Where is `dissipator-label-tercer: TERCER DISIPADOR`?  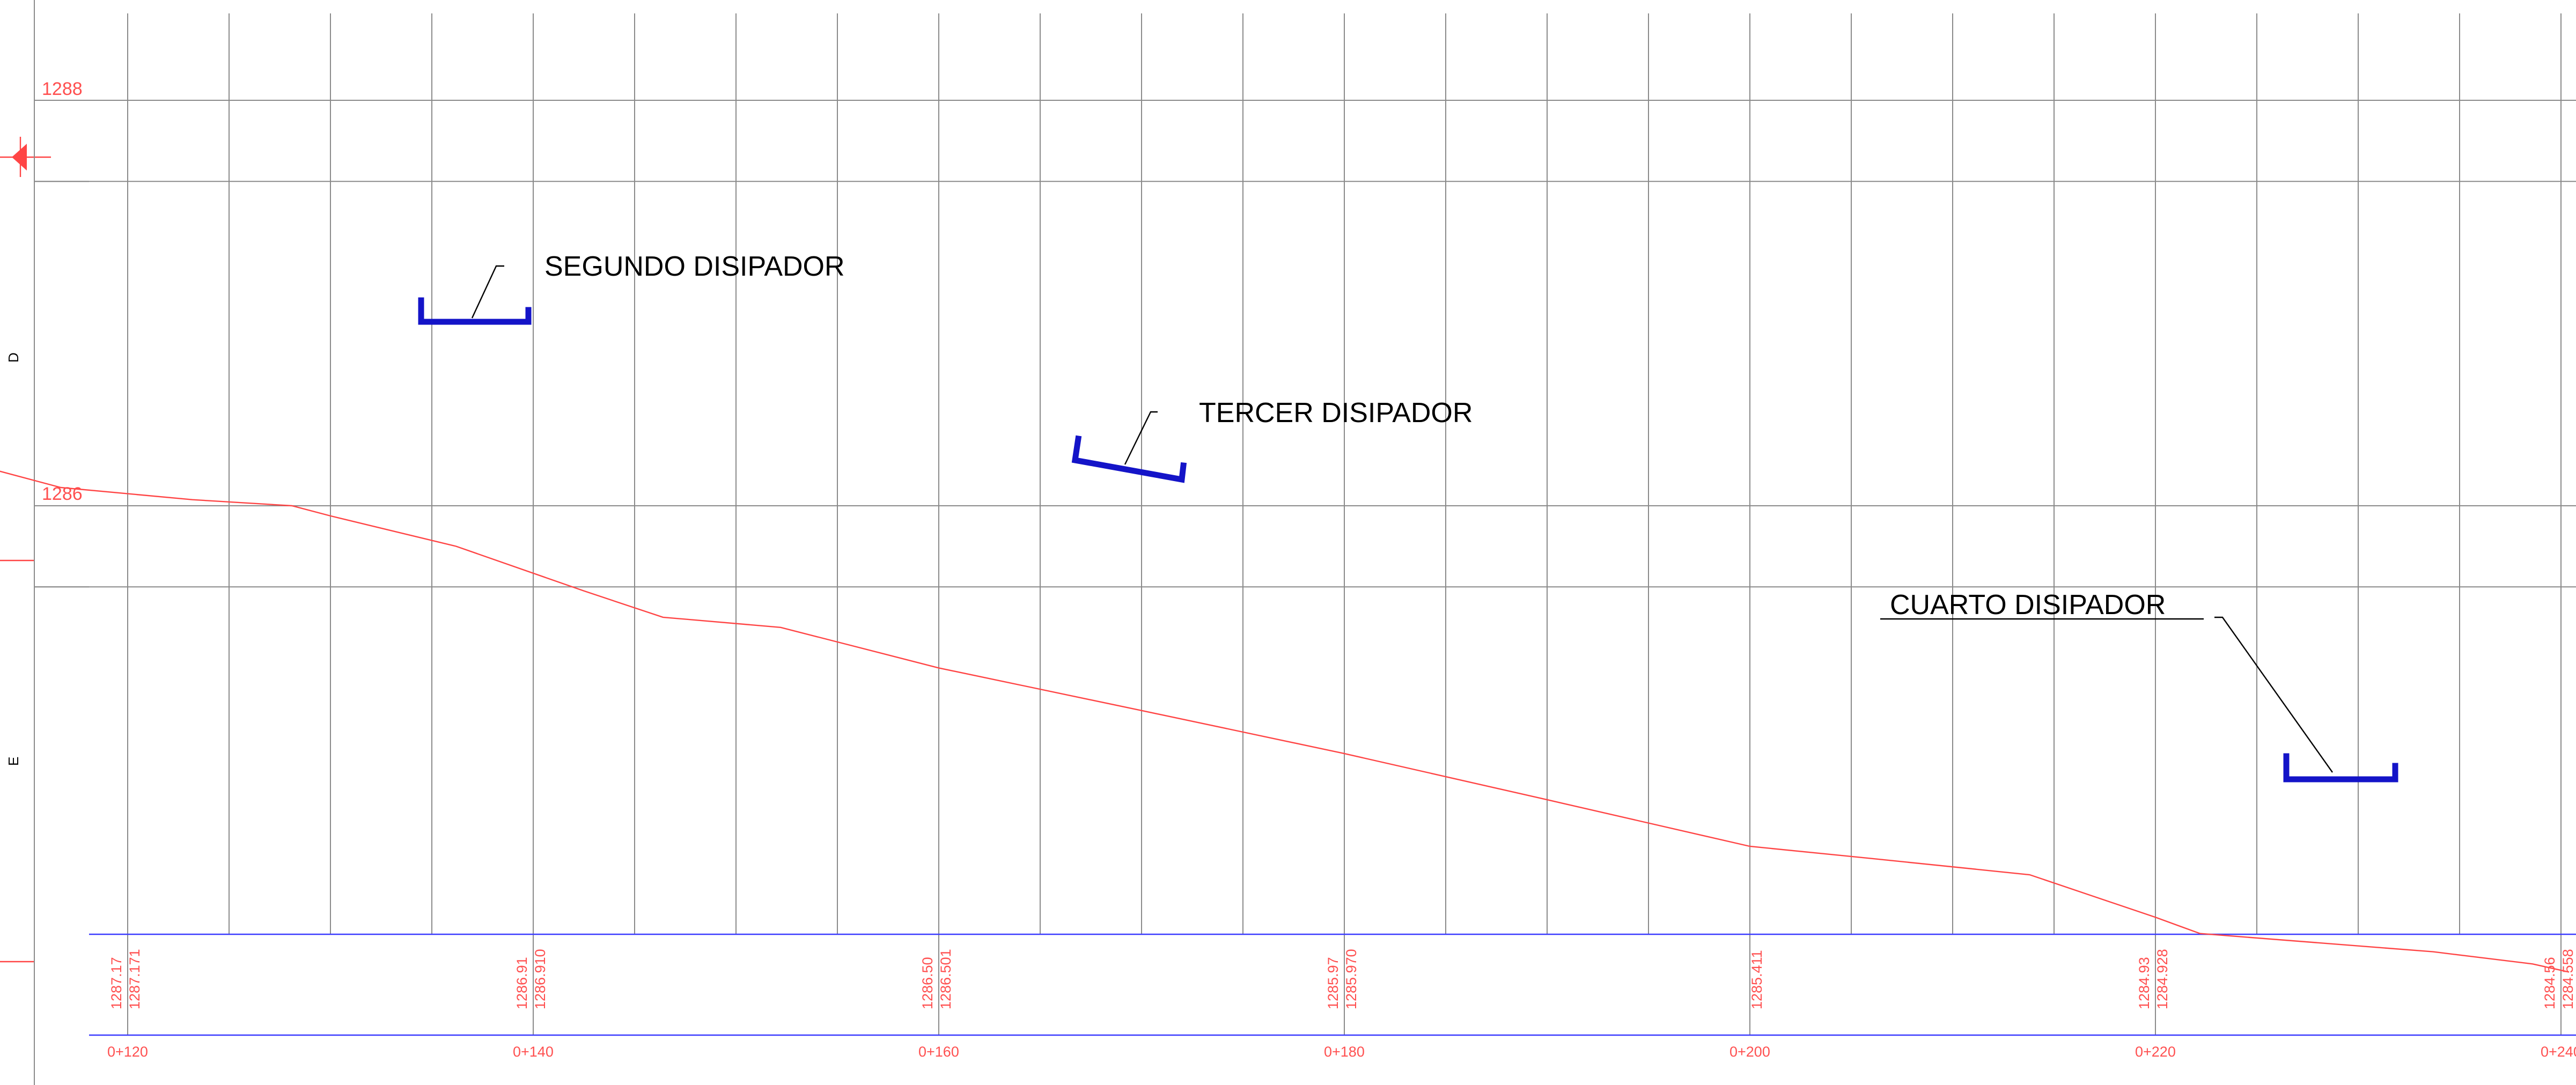
dissipator-label-tercer: TERCER DISIPADOR is located at coordinates (1336, 413).